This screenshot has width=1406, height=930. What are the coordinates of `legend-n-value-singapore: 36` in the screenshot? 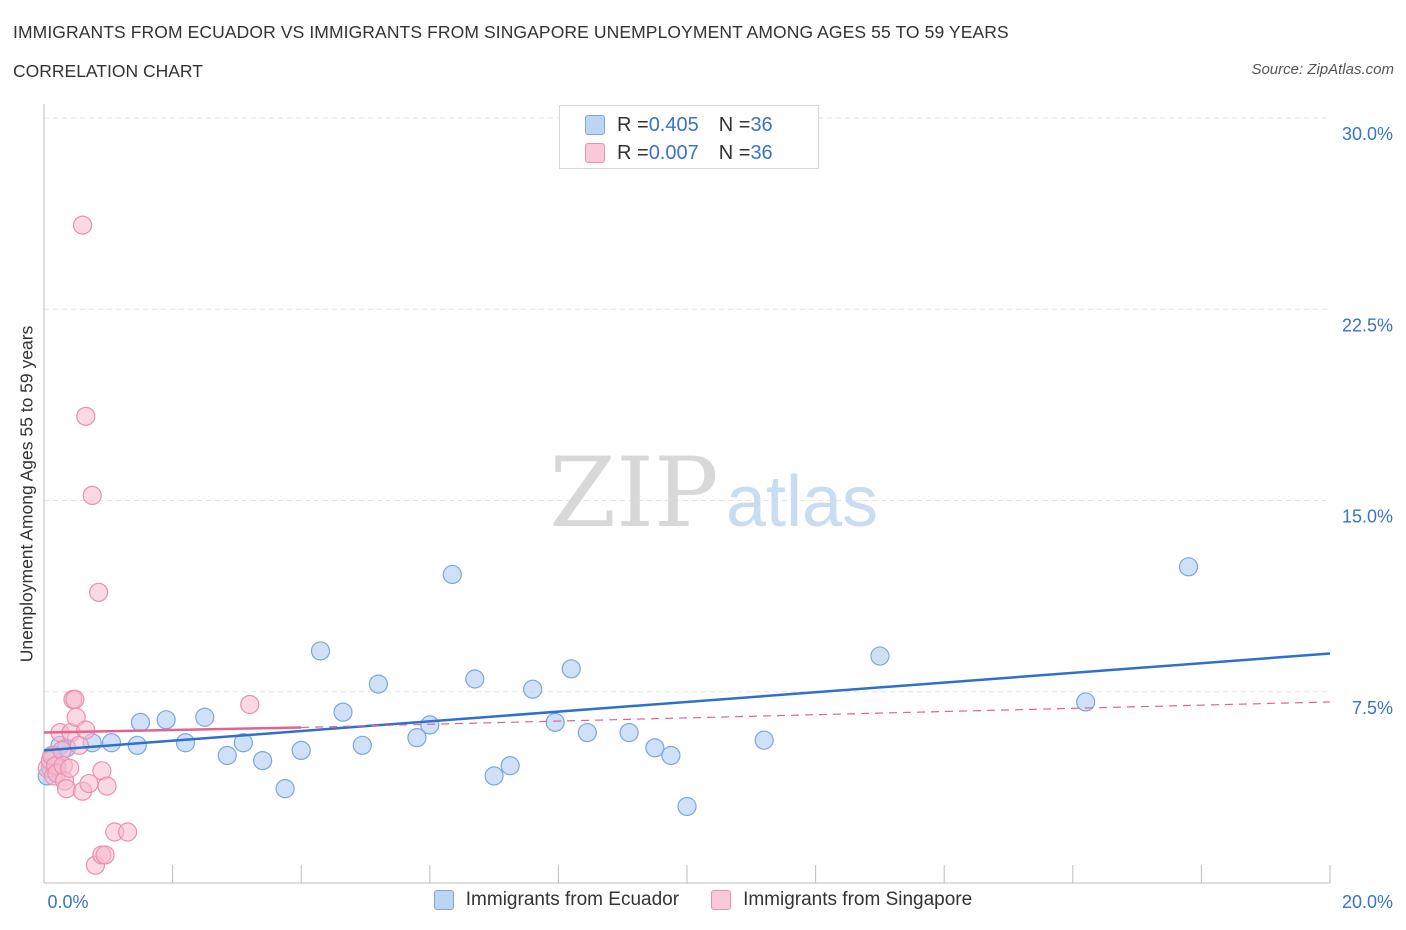 It's located at (761, 152).